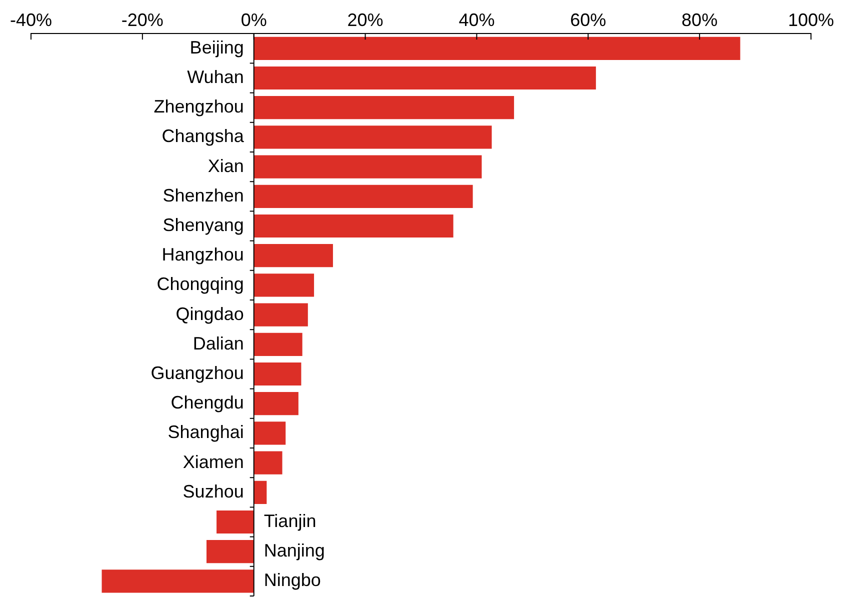 Image resolution: width=844 pixels, height=606 pixels. I want to click on y-tick-label: Hangzhou, so click(203, 254).